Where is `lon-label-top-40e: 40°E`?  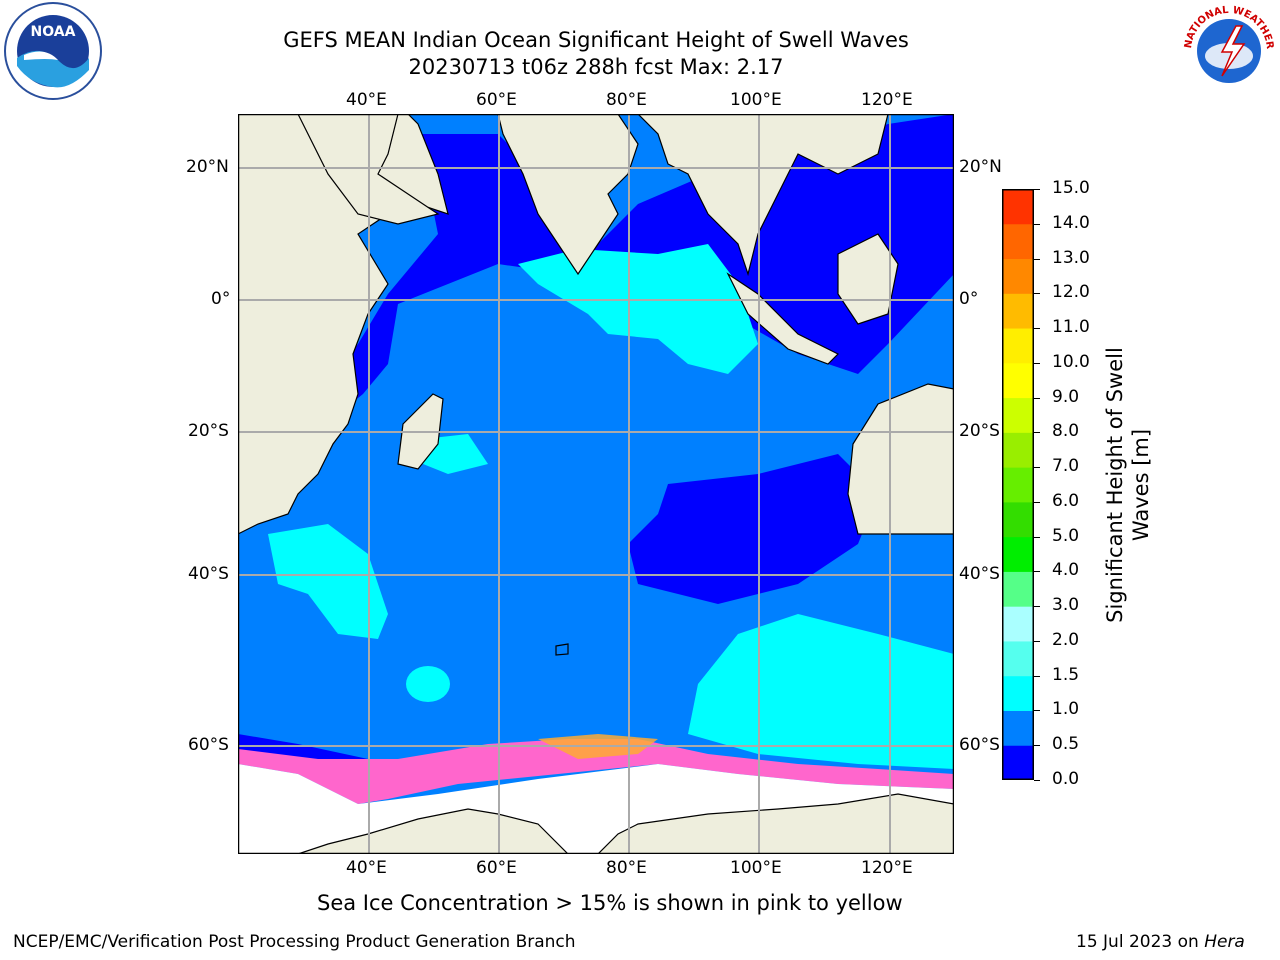
lon-label-top-40e: 40°E is located at coordinates (366, 100).